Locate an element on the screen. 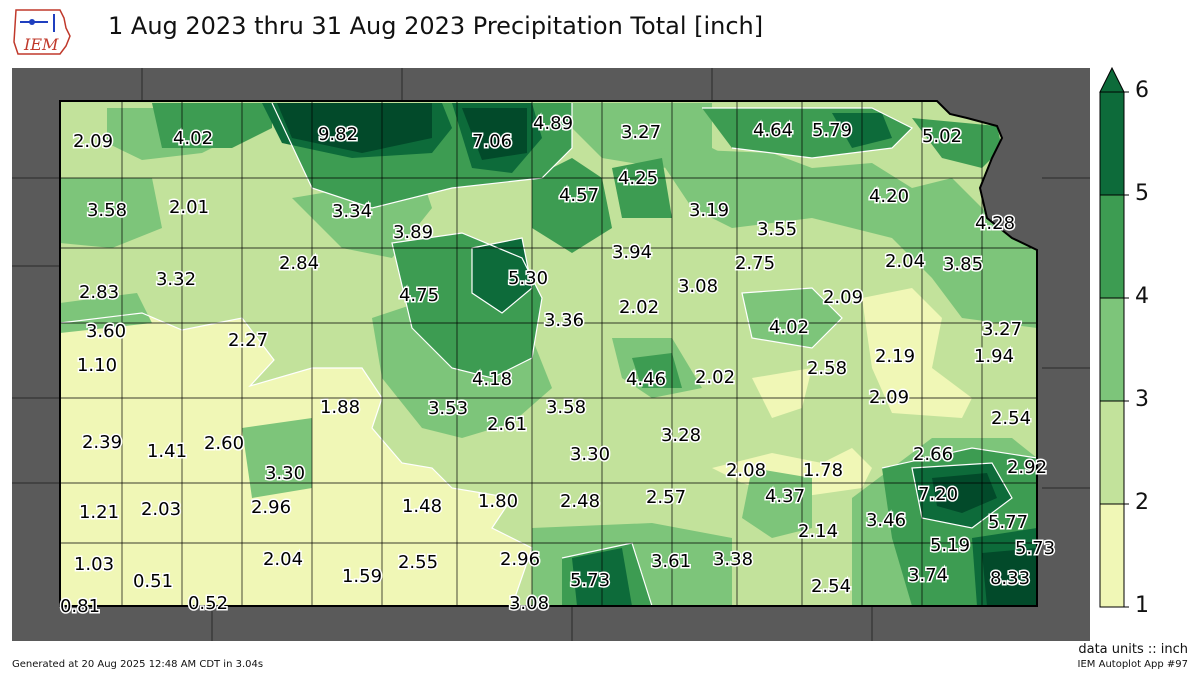 Image resolution: width=1200 pixels, height=675 pixels. value-label: 2.19 is located at coordinates (895, 356).